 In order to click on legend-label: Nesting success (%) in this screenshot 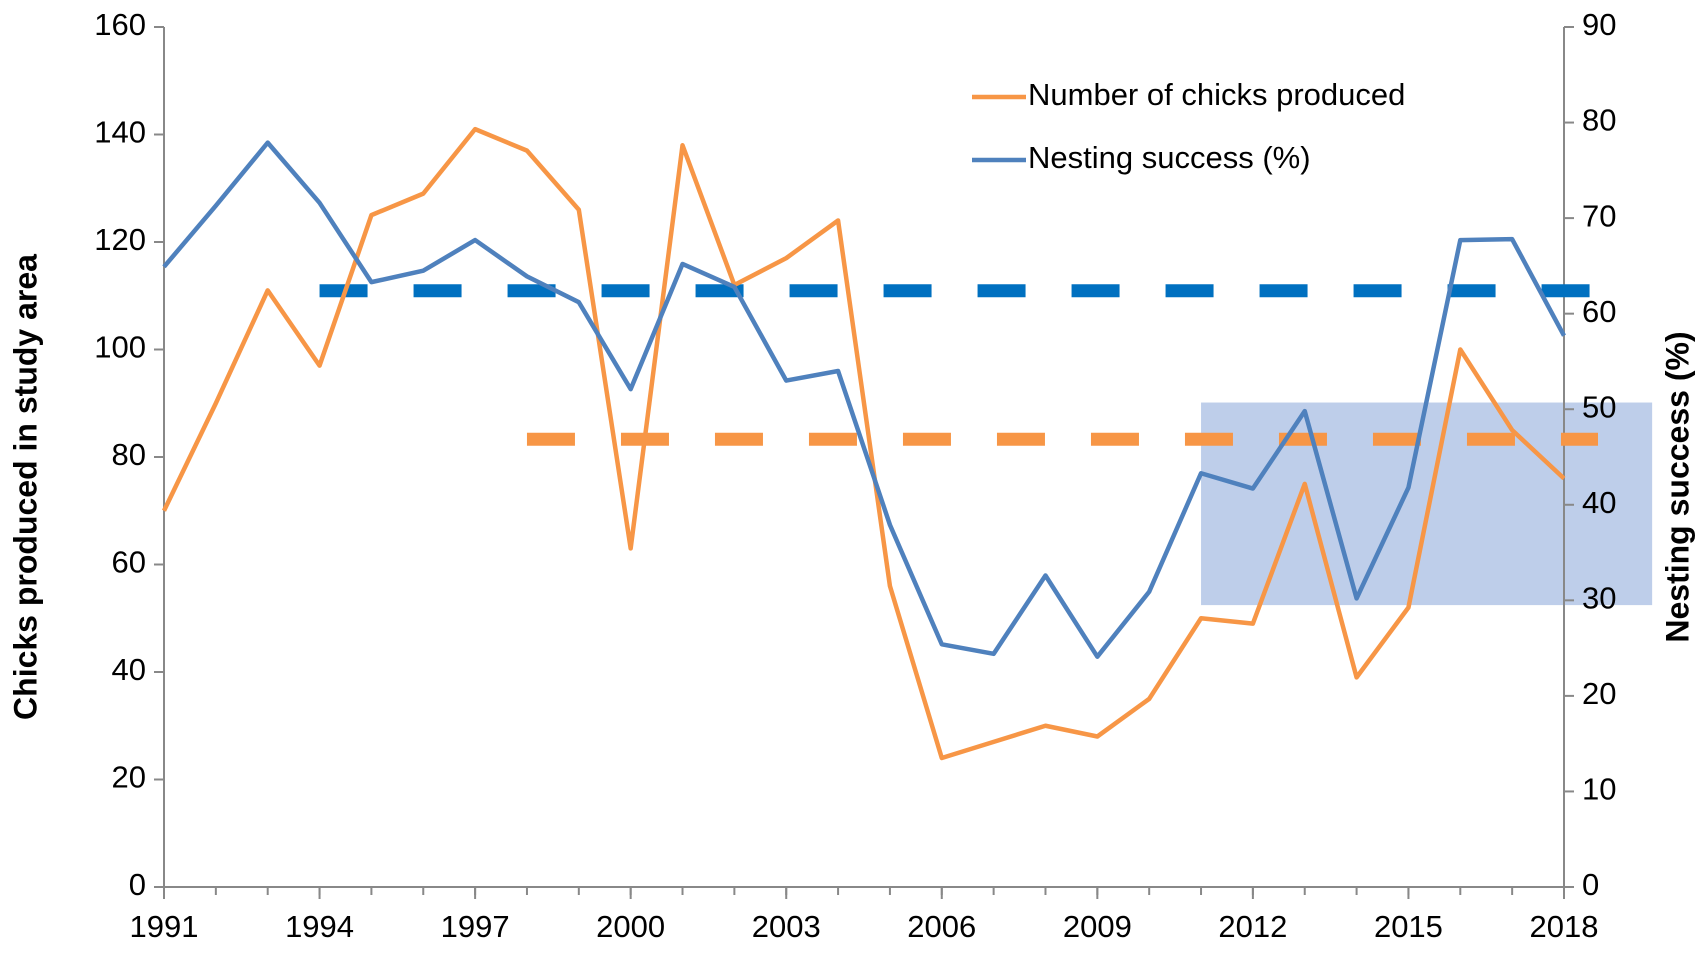, I will do `click(1169, 157)`.